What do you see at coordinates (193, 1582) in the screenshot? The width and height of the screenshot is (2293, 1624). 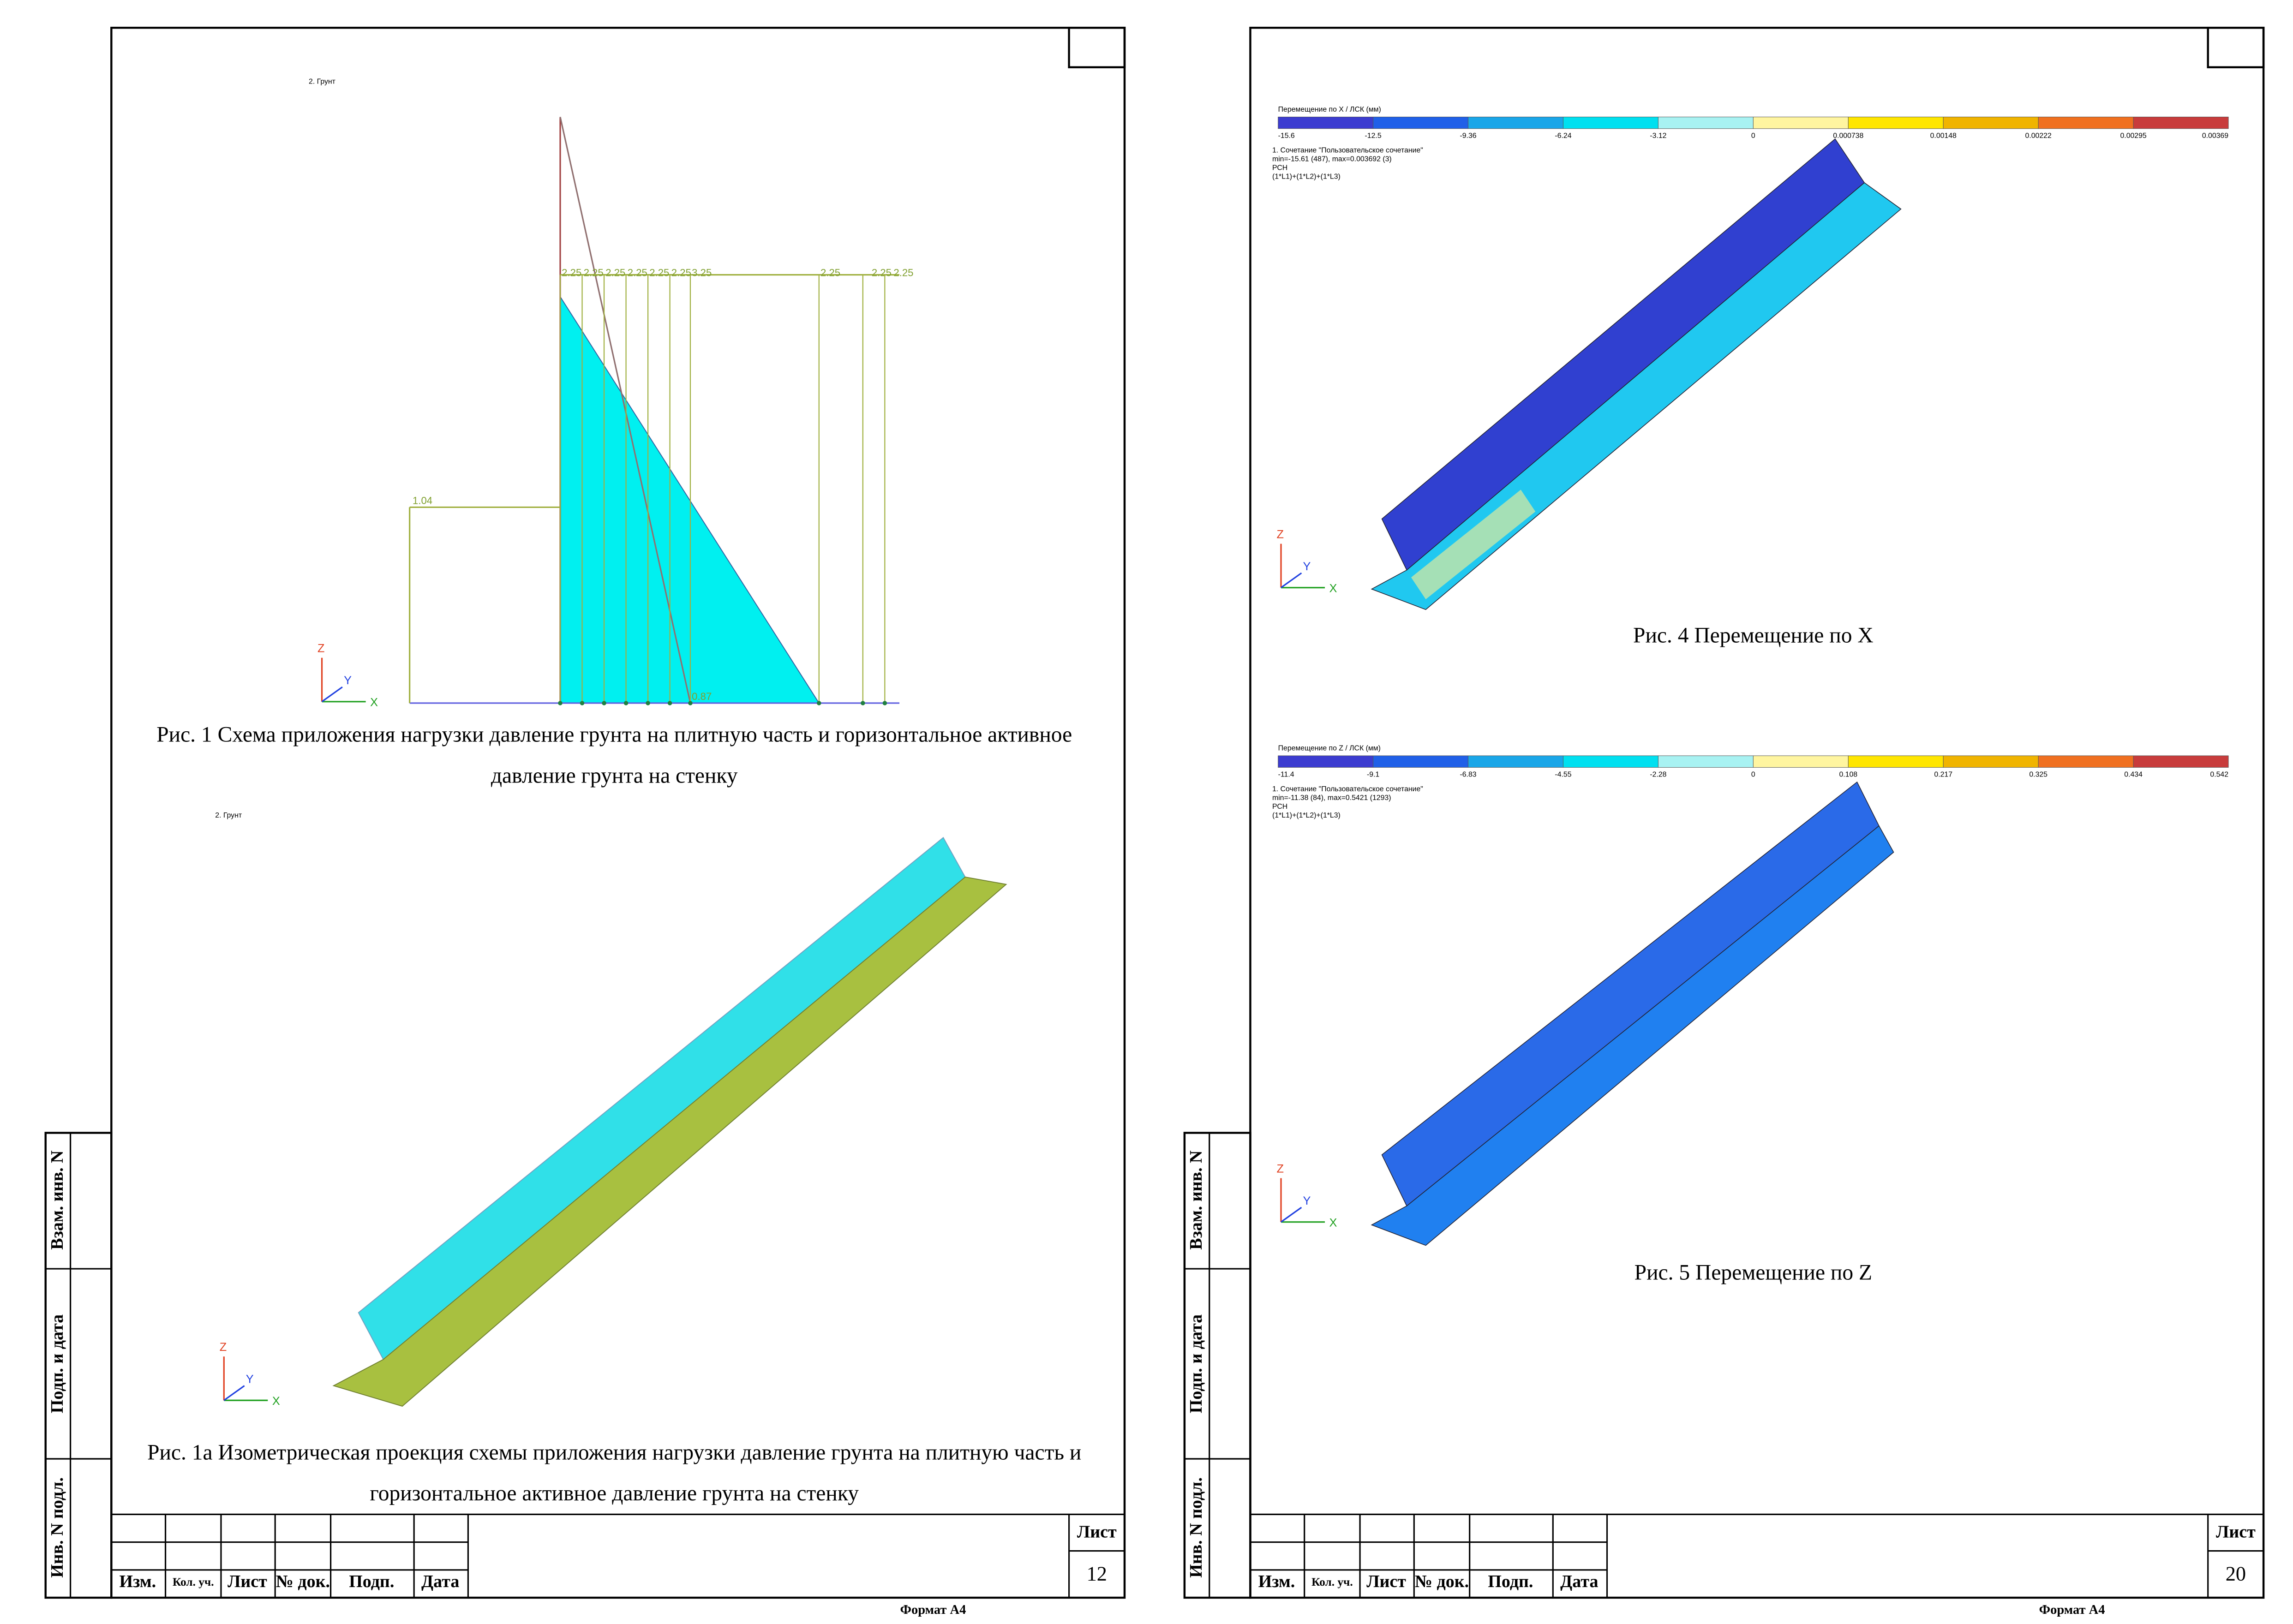 I see `stamp-column: Кол. уч.` at bounding box center [193, 1582].